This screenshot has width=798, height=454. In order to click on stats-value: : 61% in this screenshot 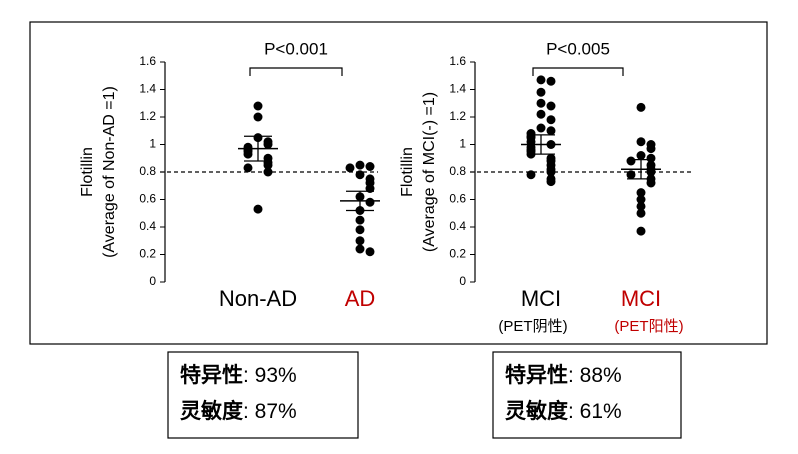, I will do `click(595, 411)`.